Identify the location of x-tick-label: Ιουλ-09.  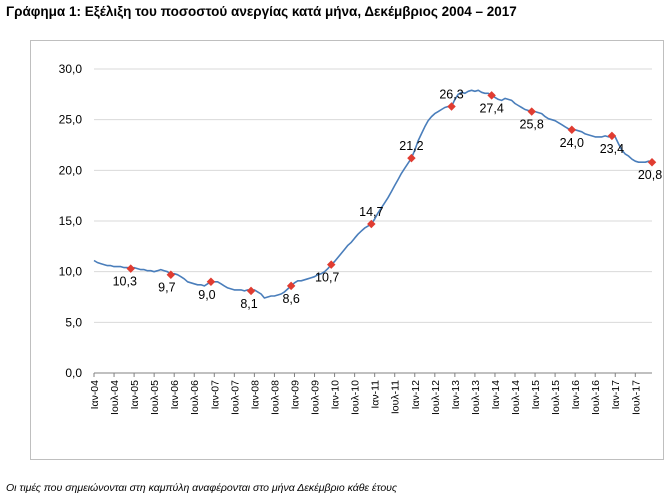
(316, 397).